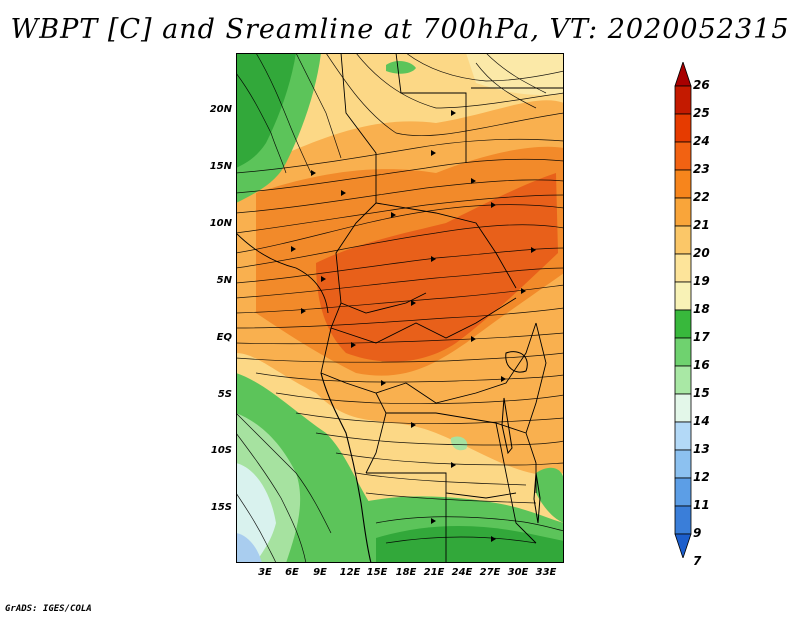 This screenshot has height=618, width=800. I want to click on y-tick-label: 20N, so click(220, 109).